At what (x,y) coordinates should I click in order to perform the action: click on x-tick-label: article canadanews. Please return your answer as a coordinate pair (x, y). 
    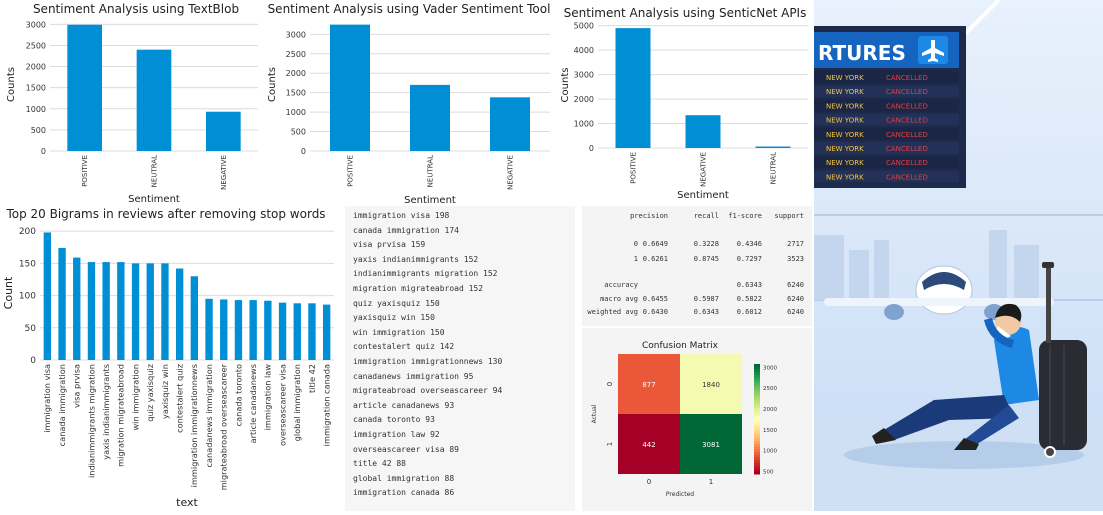
    Looking at the image, I should click on (253, 403).